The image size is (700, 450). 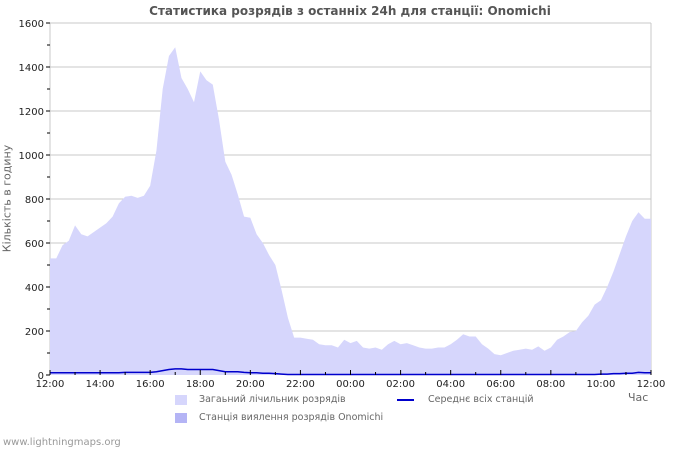 What do you see at coordinates (181, 399) in the screenshot?
I see `legend-swatch-total` at bounding box center [181, 399].